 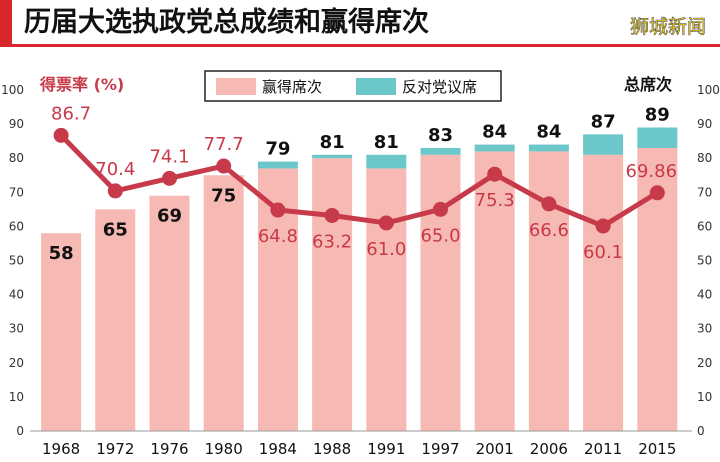 I want to click on seat-total-label: 65, so click(x=115, y=229).